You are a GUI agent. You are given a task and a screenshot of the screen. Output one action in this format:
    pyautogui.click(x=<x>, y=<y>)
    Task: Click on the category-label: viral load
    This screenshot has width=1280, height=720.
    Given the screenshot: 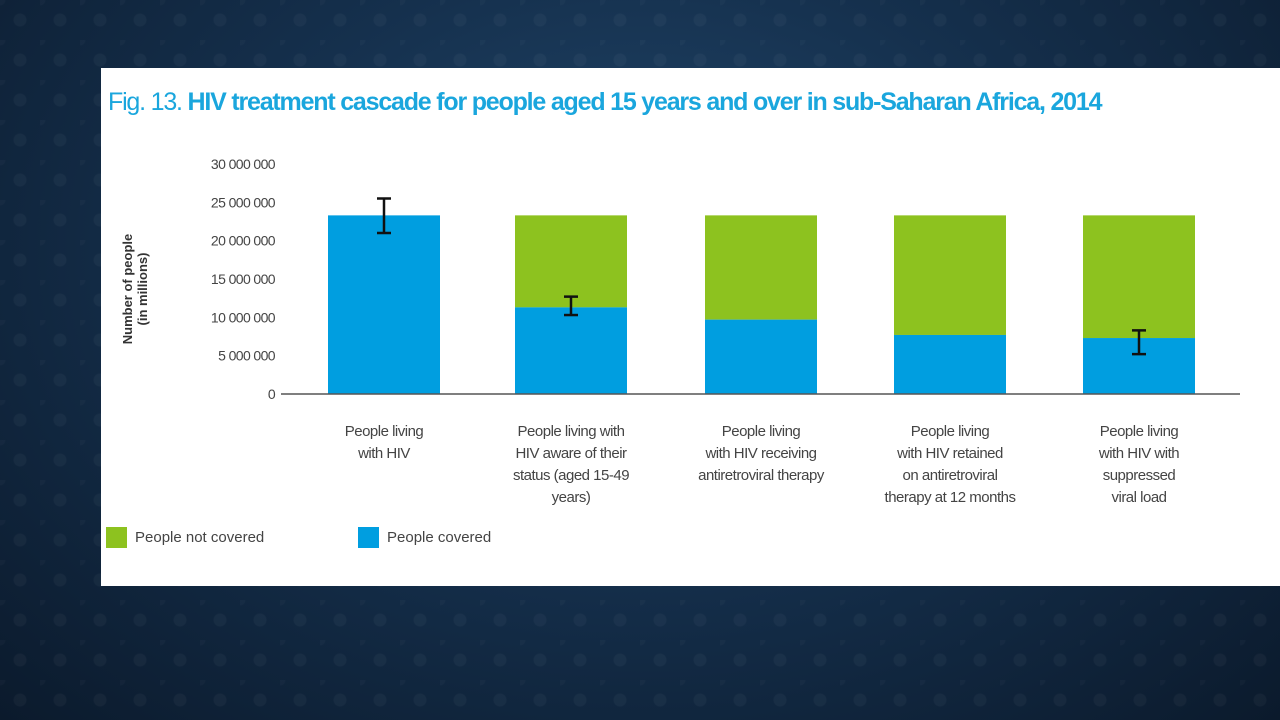 What is the action you would take?
    pyautogui.click(x=1138, y=497)
    